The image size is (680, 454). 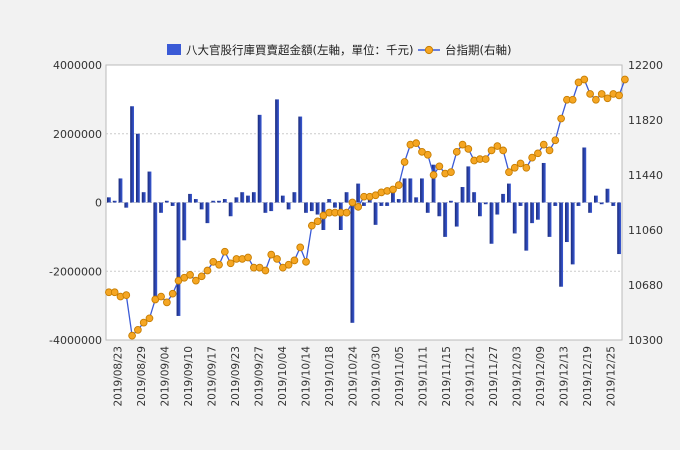 I want to click on x-axis-tick-label: 2019/12/19, so click(x=588, y=376).